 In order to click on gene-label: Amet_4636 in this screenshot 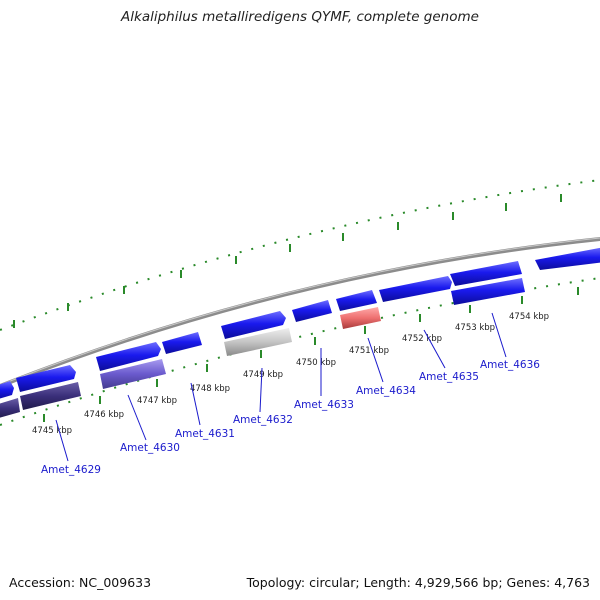, I will do `click(510, 365)`.